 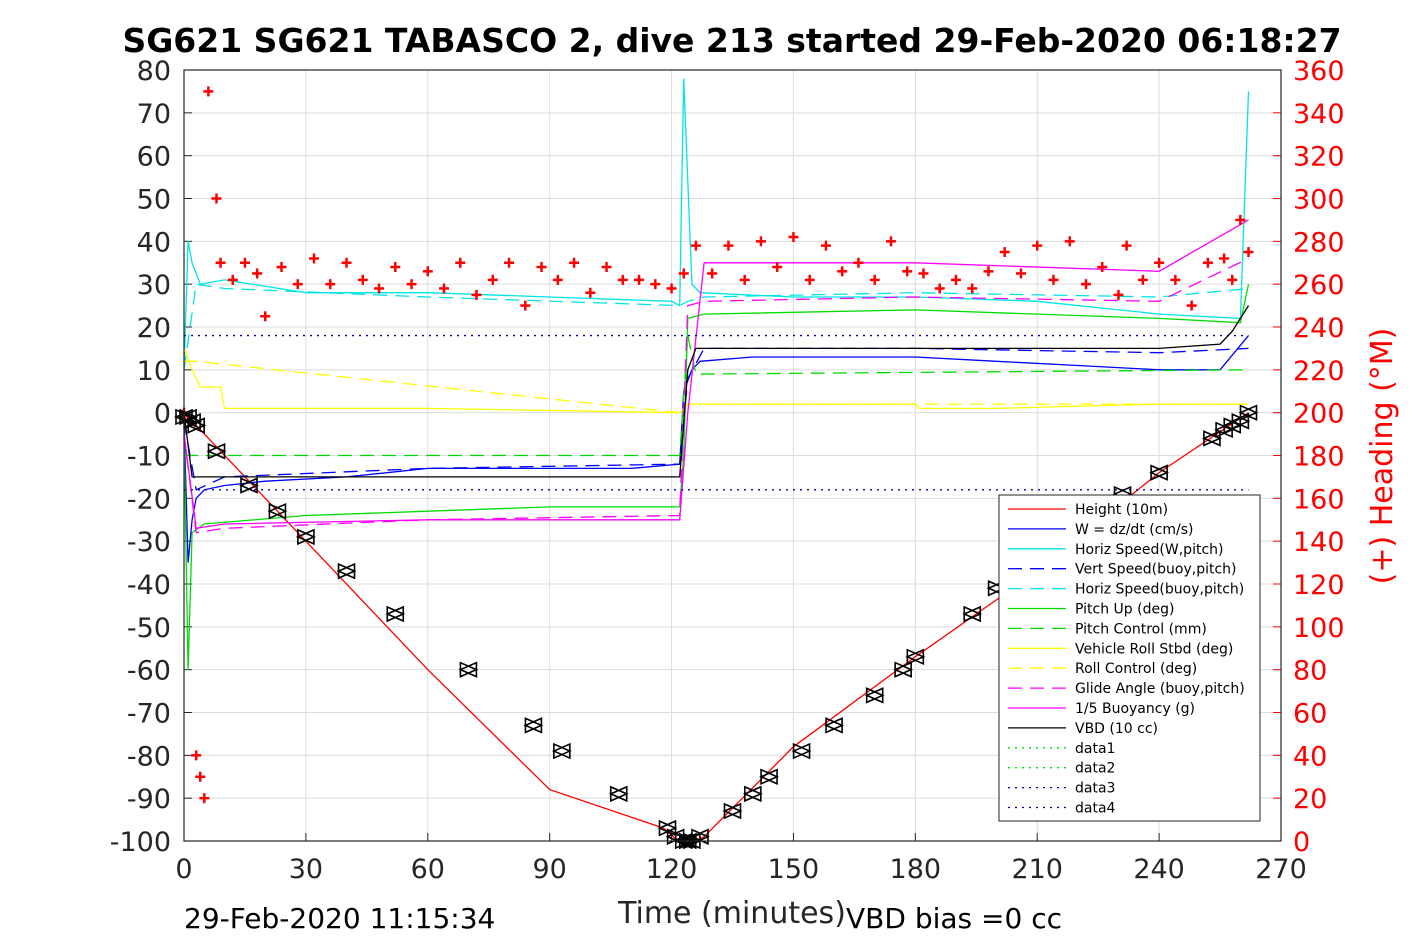 I want to click on y2-tick-label: 260, so click(x=1319, y=285).